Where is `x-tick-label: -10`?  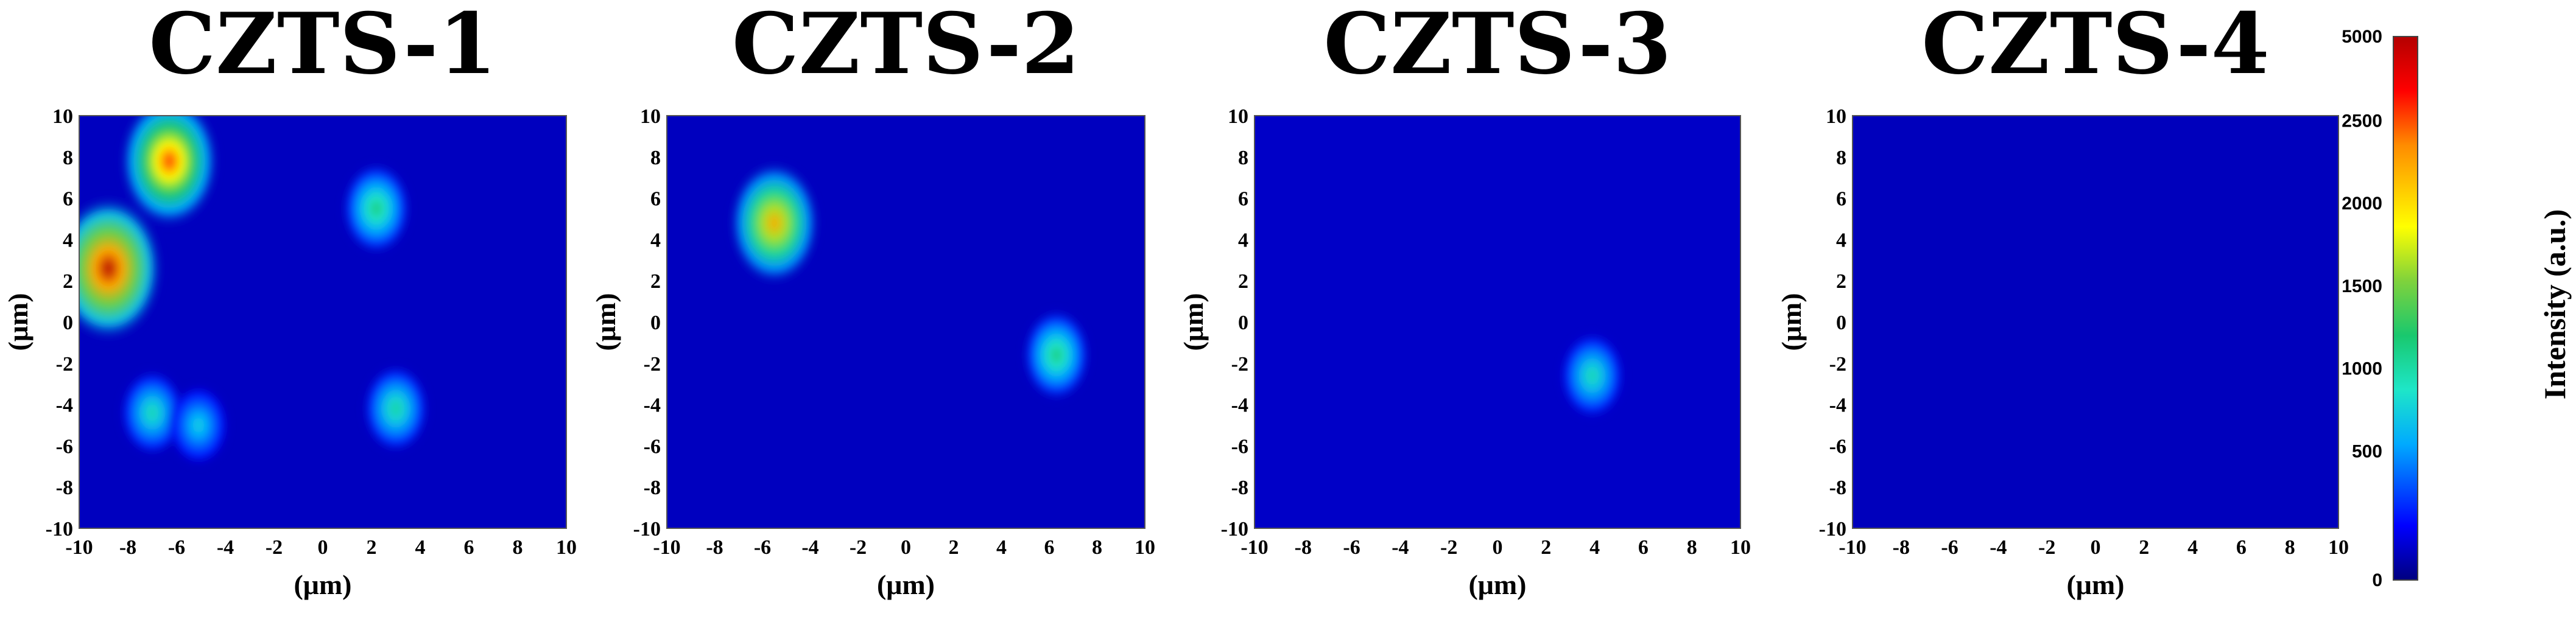 x-tick-label: -10 is located at coordinates (1852, 547).